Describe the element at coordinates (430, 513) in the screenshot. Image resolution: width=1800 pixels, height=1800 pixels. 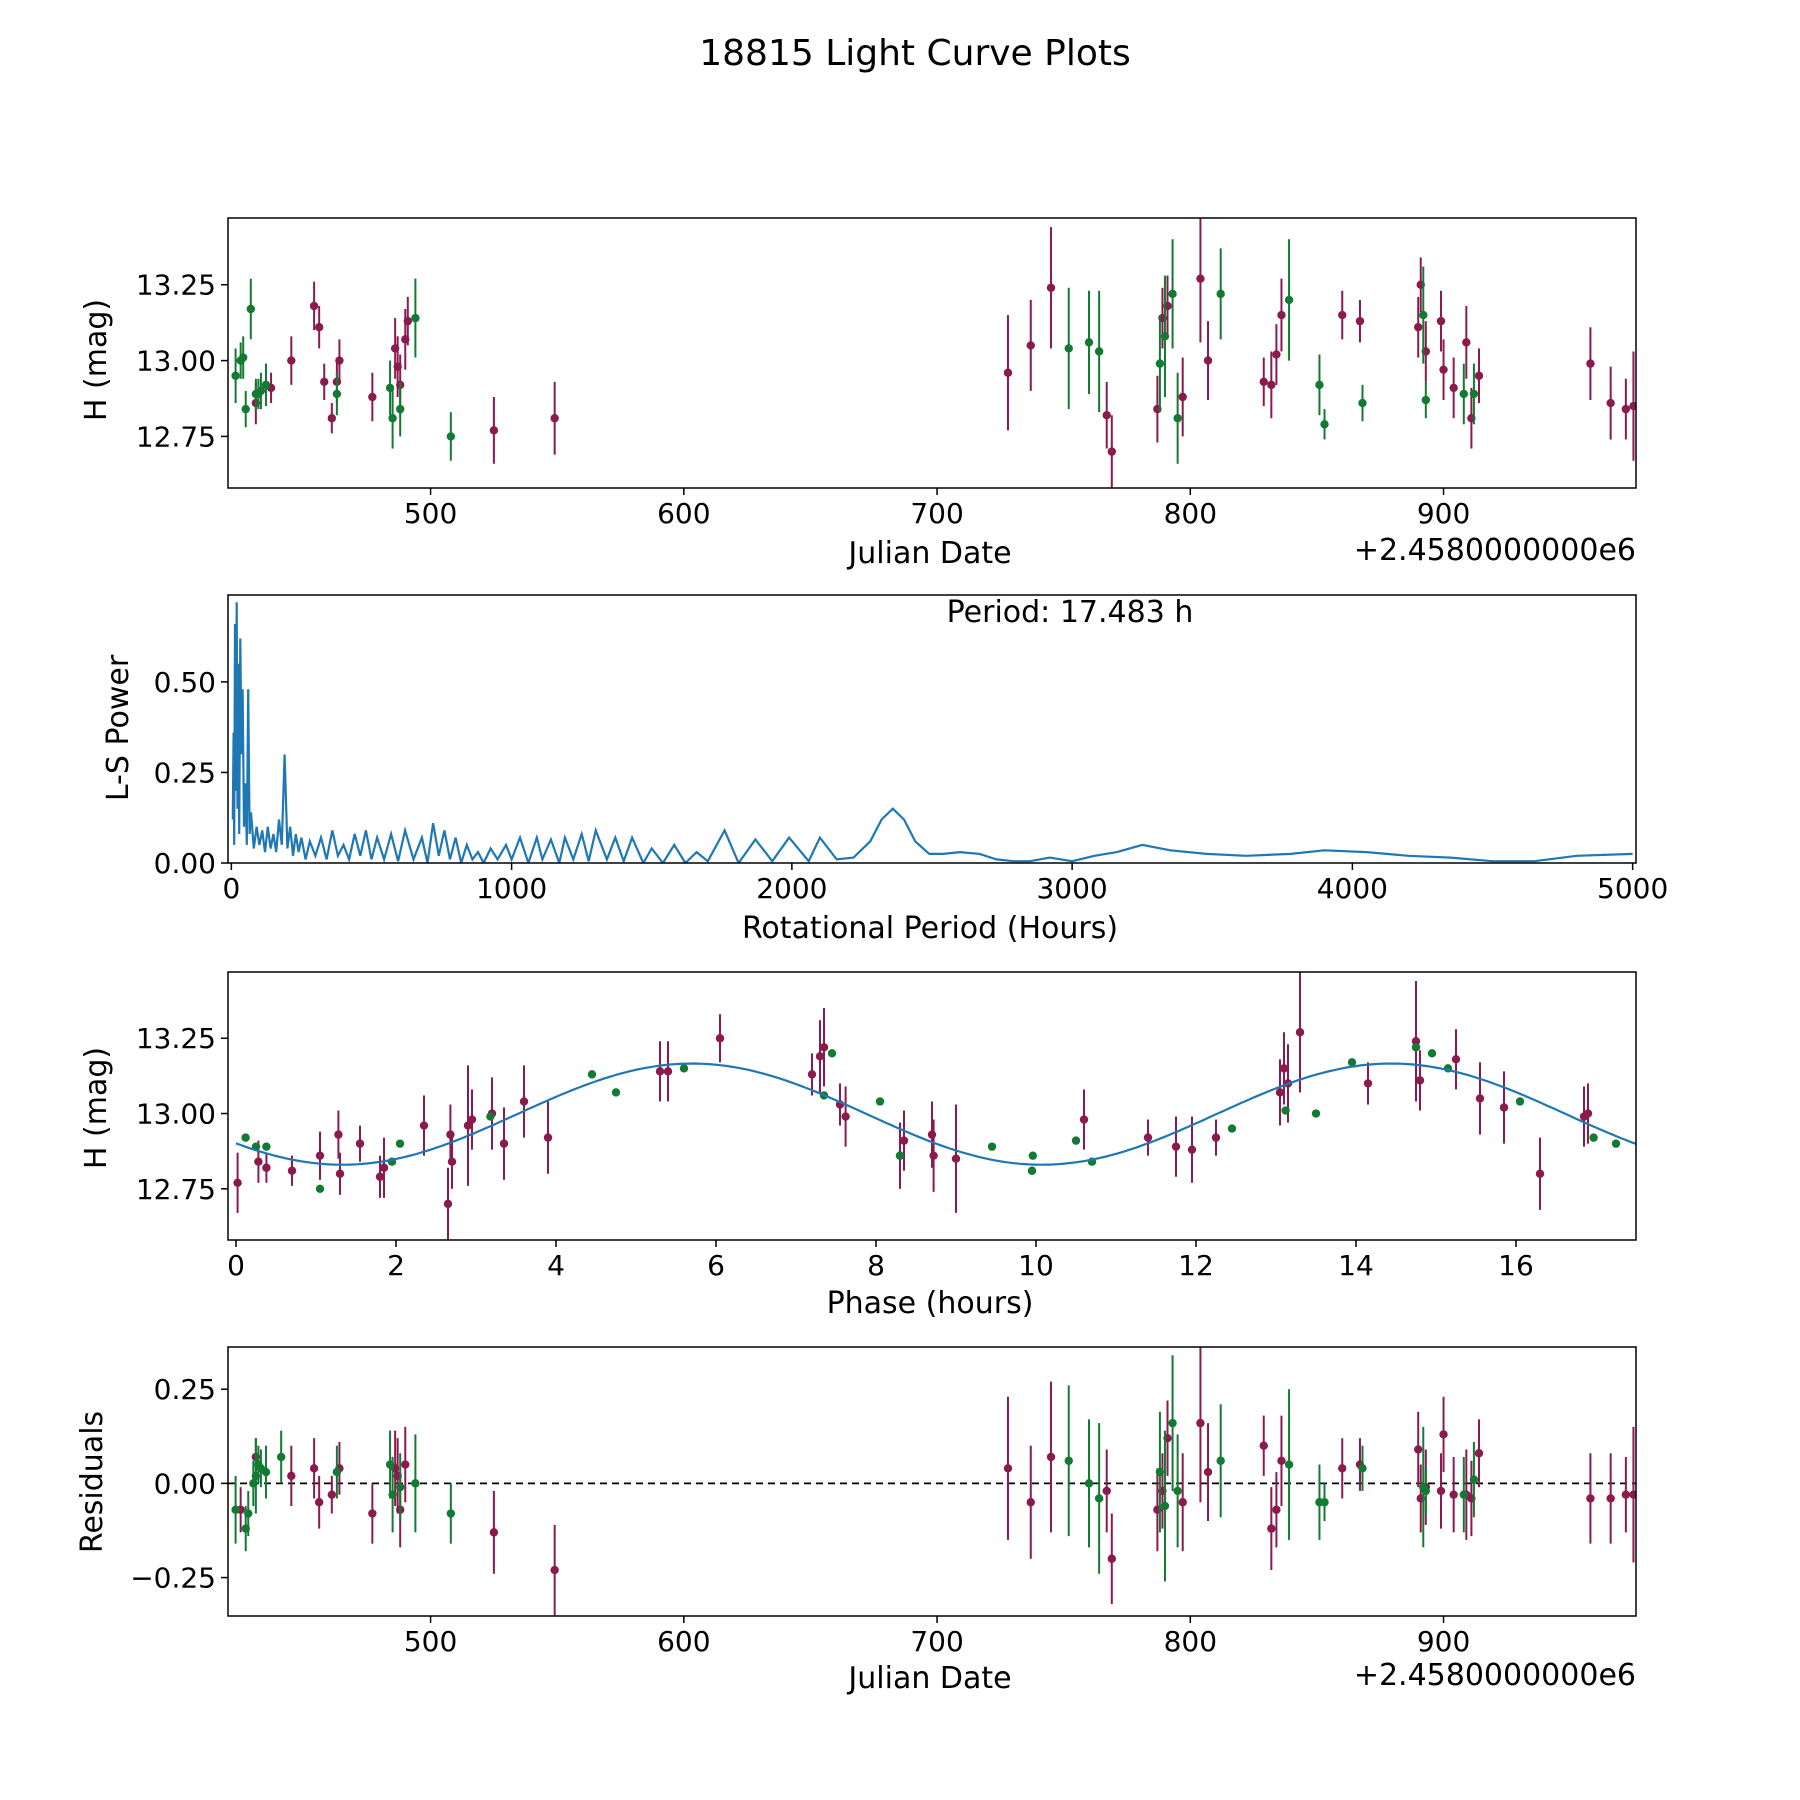
I see `lightcurve-xtick-label: 500` at that location.